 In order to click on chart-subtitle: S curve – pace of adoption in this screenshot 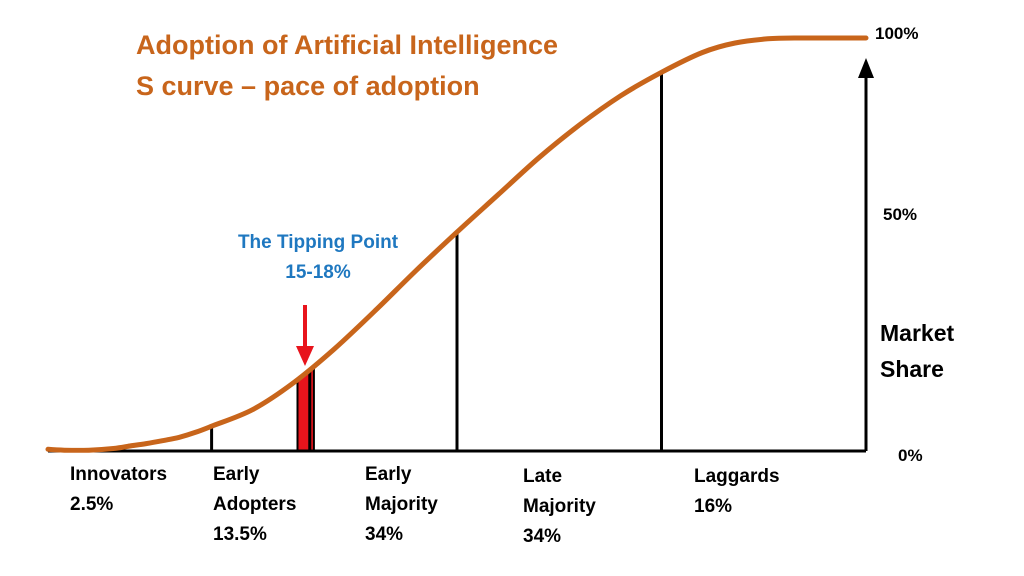, I will do `click(308, 86)`.